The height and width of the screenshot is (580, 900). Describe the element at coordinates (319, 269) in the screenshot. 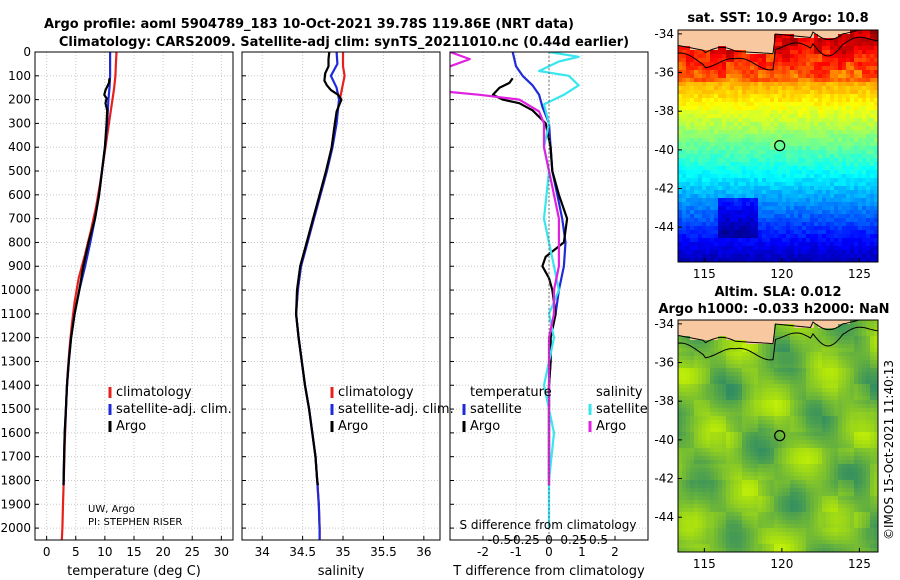

I see `series-line-argo` at that location.